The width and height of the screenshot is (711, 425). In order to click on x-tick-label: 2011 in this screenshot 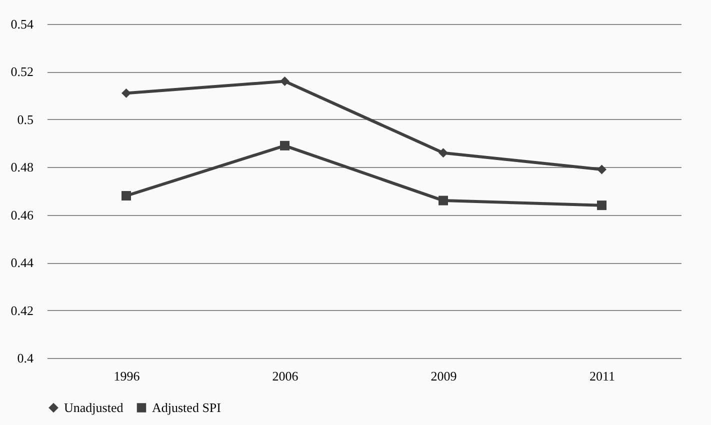, I will do `click(602, 376)`.